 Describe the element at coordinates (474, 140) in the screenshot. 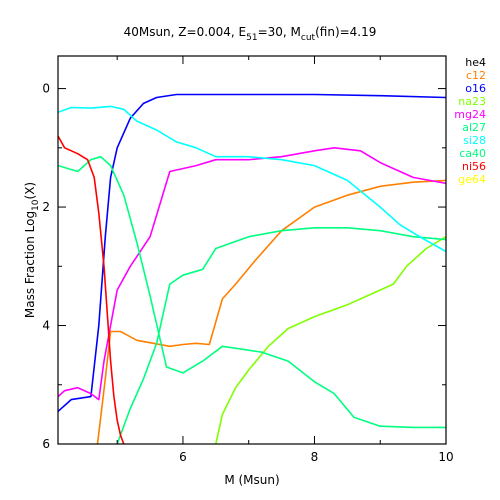

I see `legend-entry-si28: si28` at that location.